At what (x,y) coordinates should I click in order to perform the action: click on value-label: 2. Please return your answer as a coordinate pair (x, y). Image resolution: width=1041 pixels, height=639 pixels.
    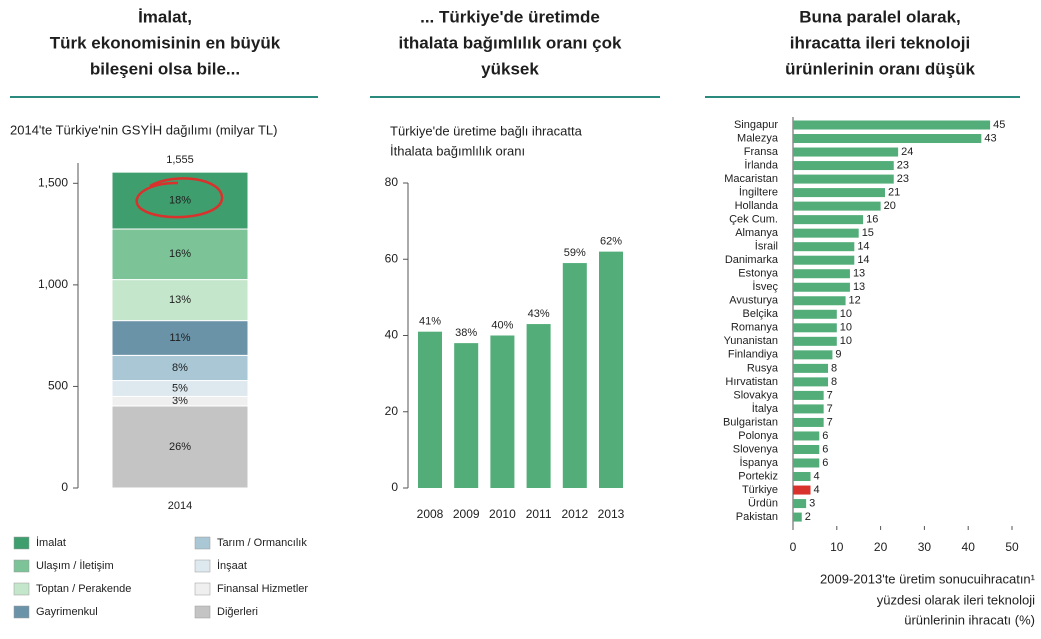
    Looking at the image, I should click on (808, 517).